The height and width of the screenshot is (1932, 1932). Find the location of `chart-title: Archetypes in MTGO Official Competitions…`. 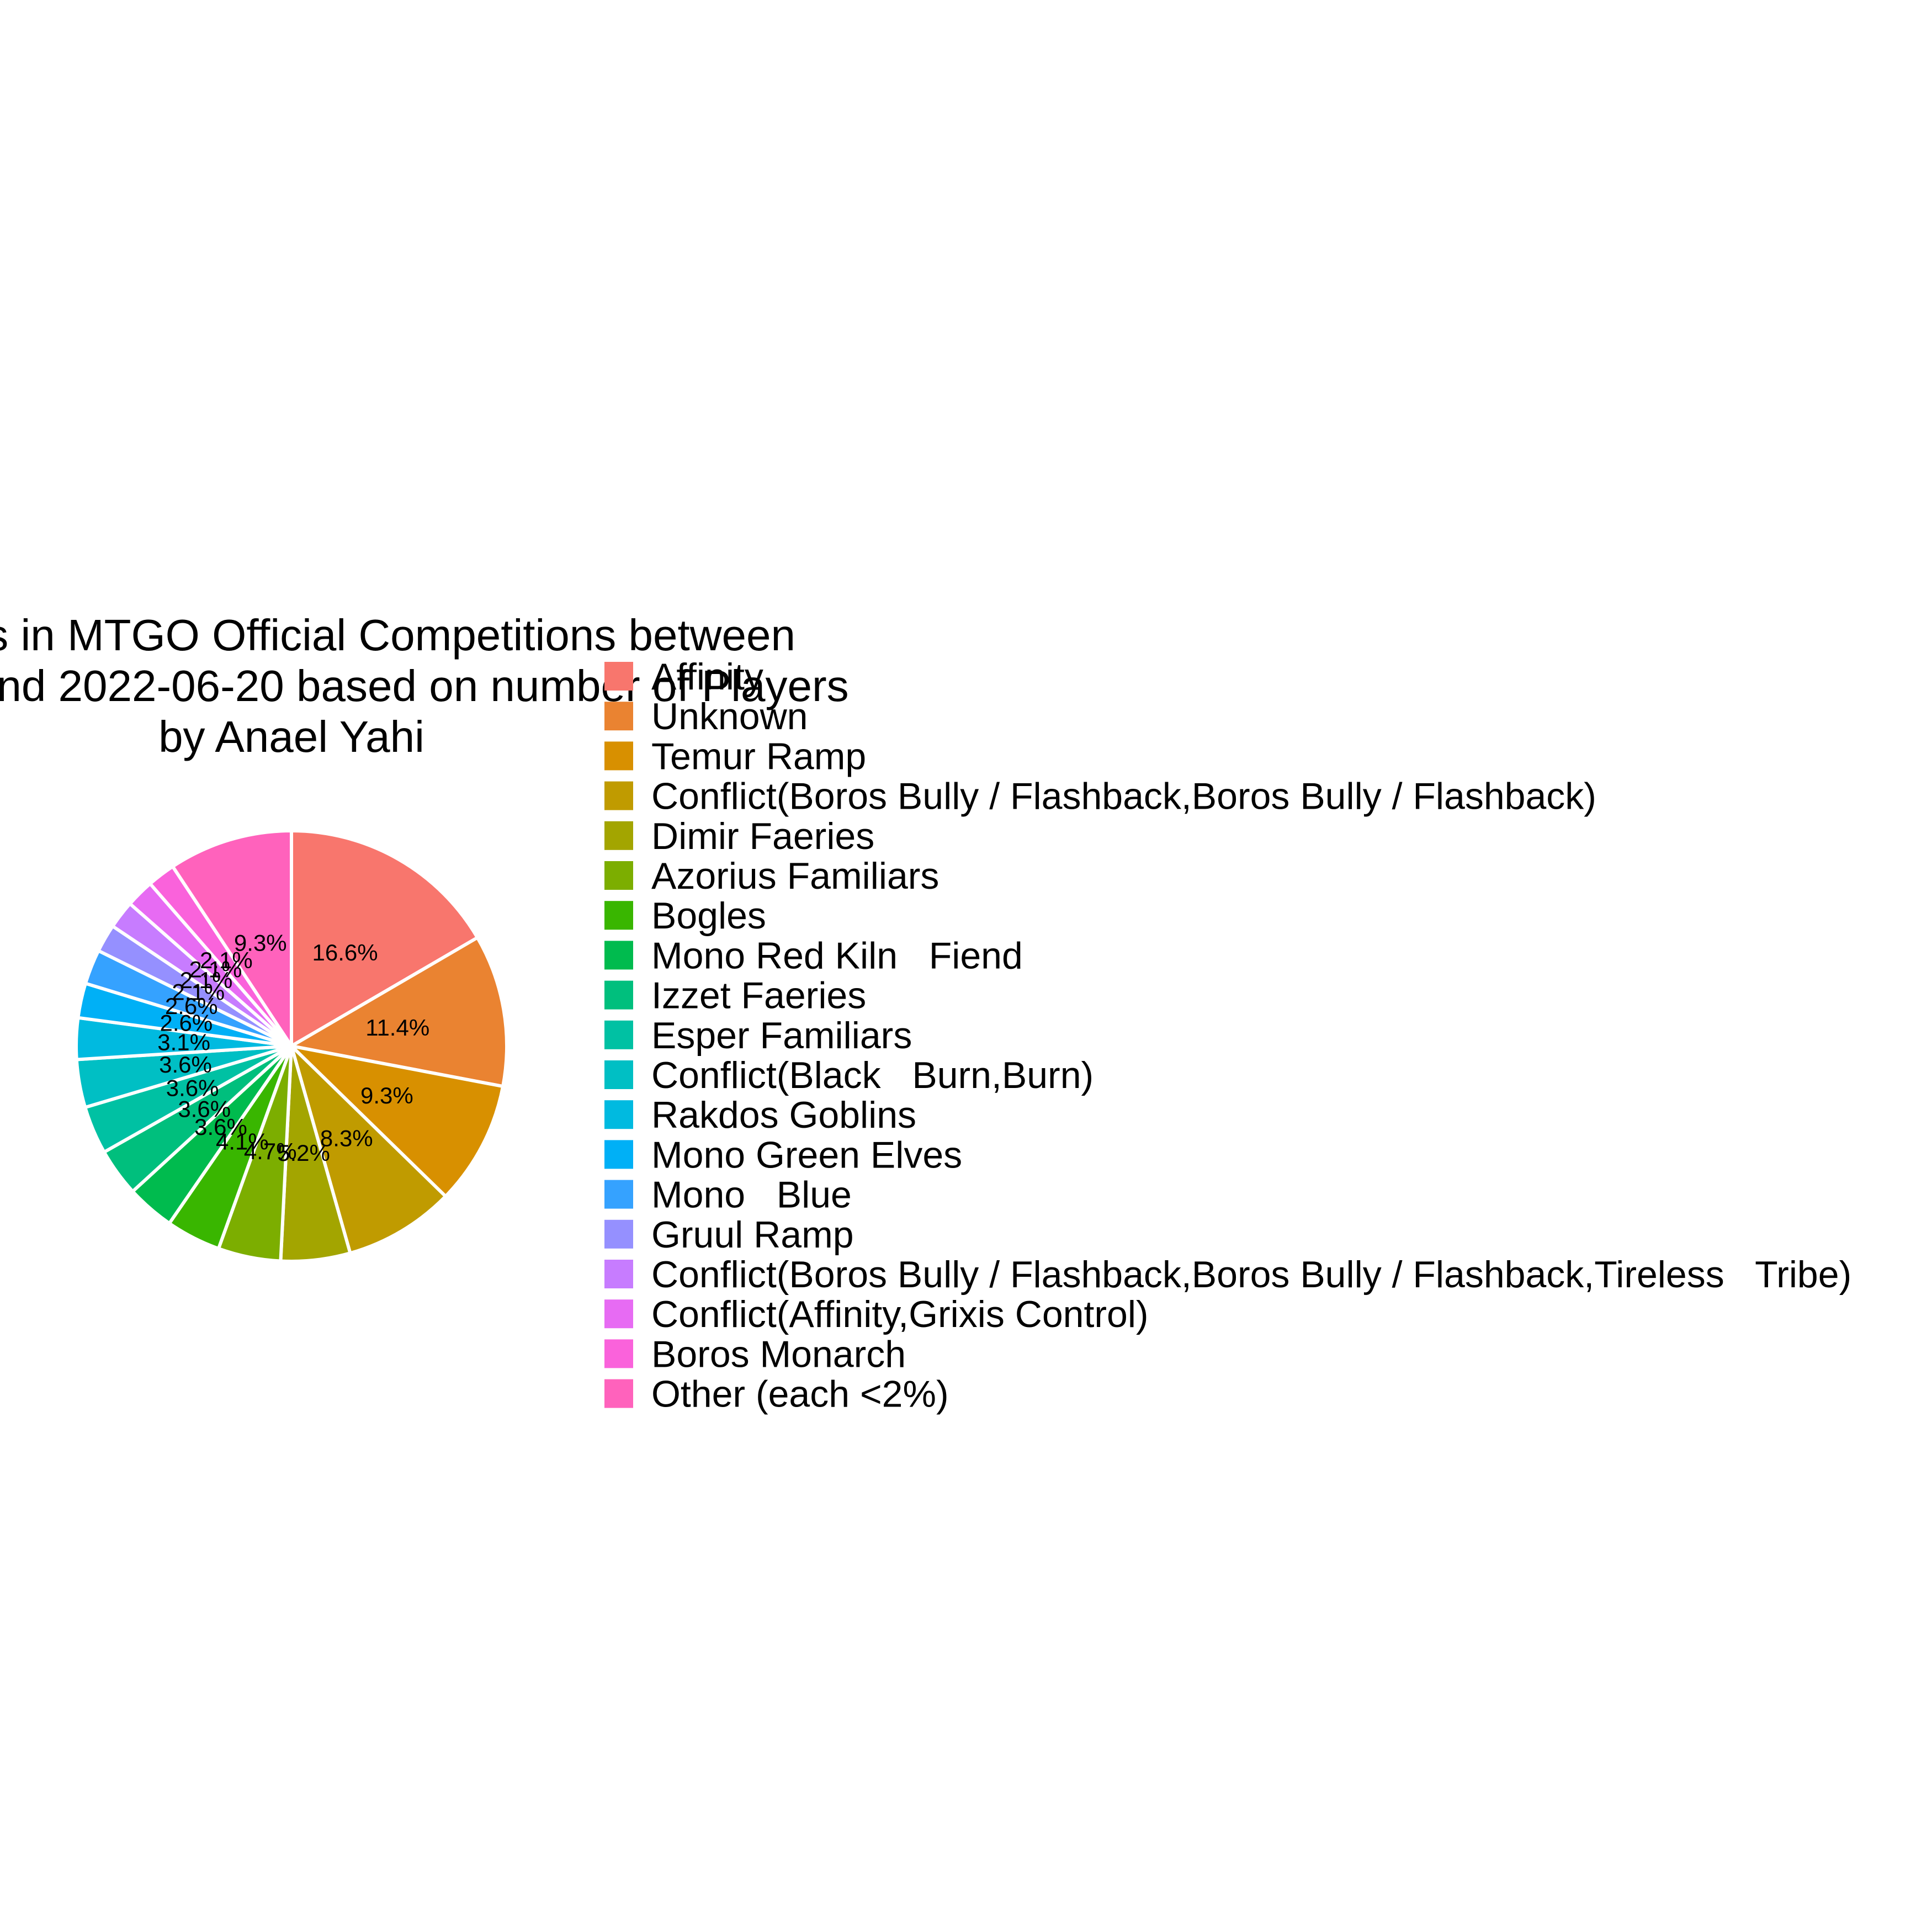

chart-title: Archetypes in MTGO Official Competitions… is located at coordinates (424, 686).